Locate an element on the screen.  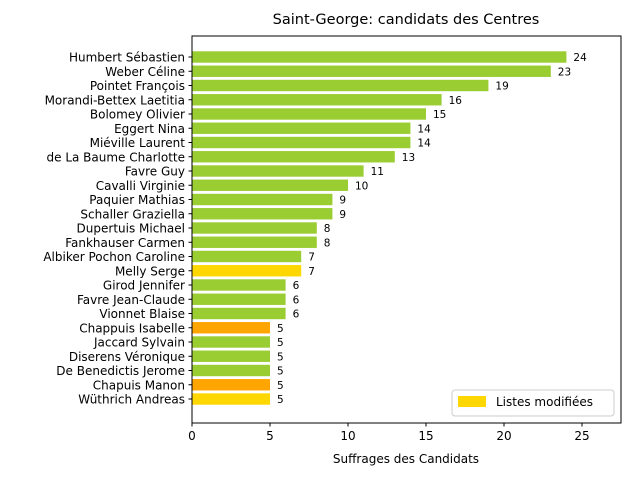
category-label: Weber Céline is located at coordinates (145, 72).